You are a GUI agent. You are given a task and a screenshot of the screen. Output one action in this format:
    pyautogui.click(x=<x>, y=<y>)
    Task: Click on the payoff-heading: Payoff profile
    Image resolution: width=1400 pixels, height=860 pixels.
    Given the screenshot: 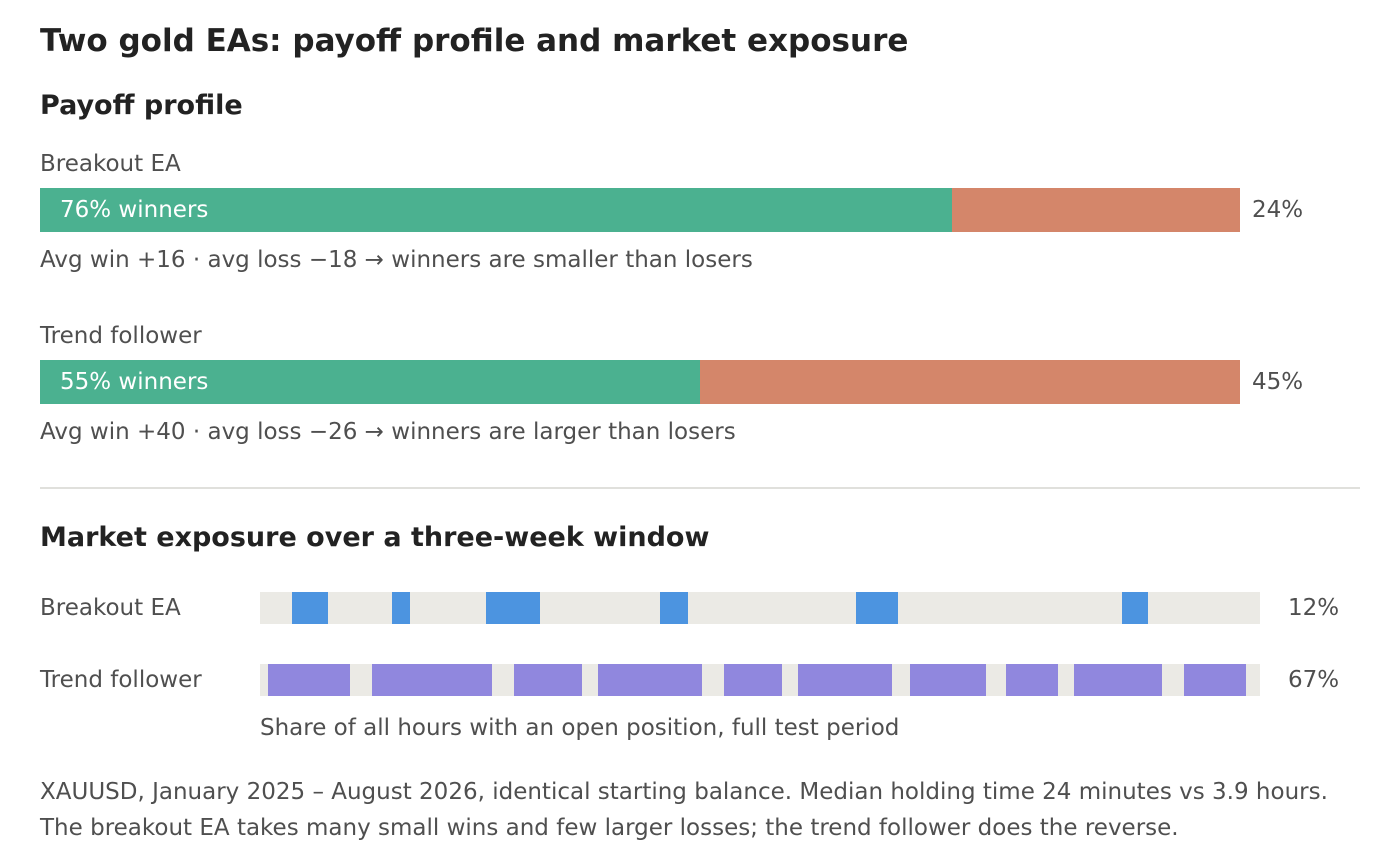 What is the action you would take?
    pyautogui.click(x=141, y=105)
    